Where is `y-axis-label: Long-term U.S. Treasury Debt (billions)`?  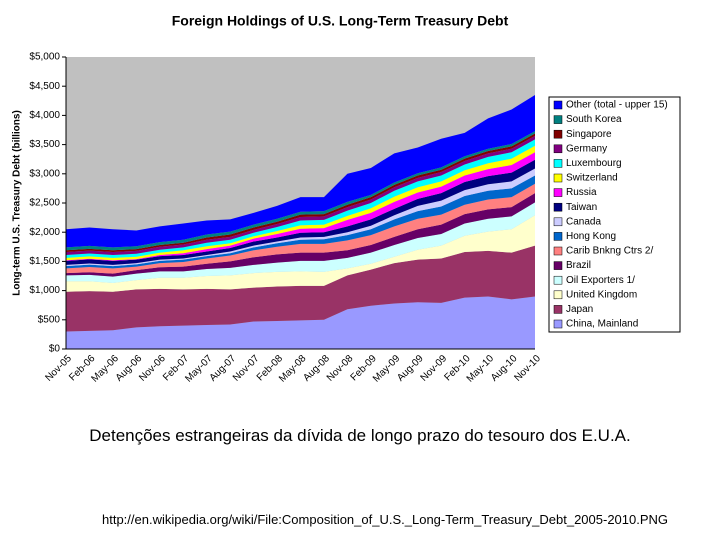
y-axis-label: Long-term U.S. Treasury Debt (billions) is located at coordinates (17, 203).